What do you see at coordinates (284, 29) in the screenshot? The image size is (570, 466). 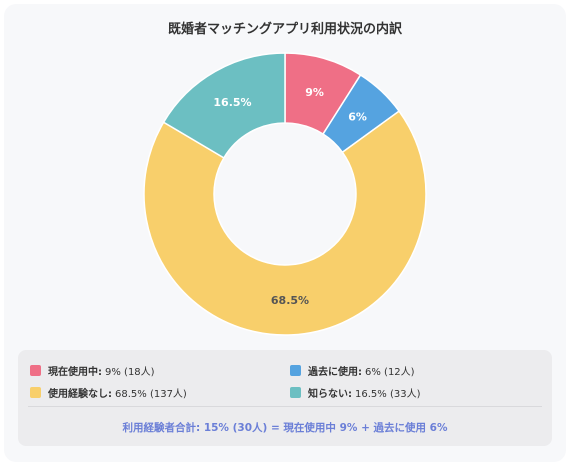 I see `chart-title: 既婚者マッチングアプリ利用状況の内訳` at bounding box center [284, 29].